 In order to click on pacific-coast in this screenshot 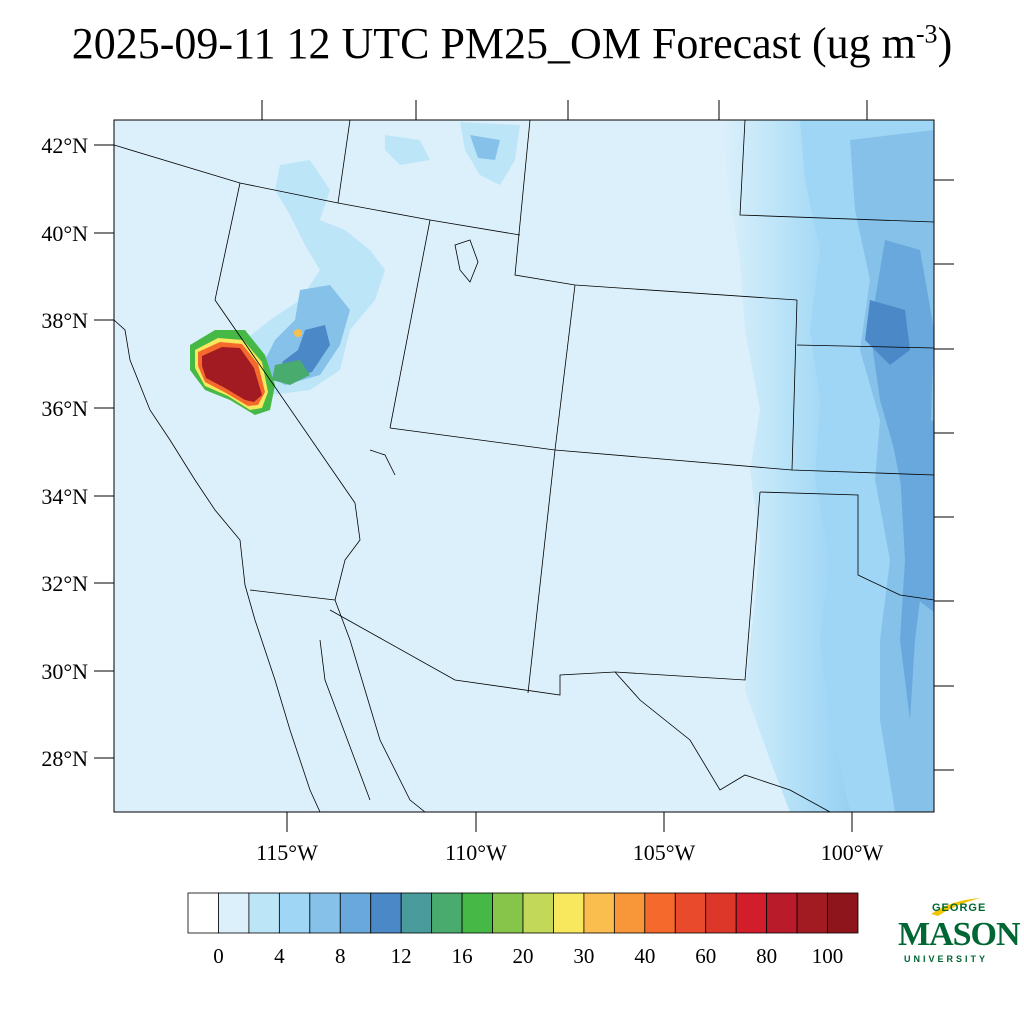, I will do `click(217, 565)`.